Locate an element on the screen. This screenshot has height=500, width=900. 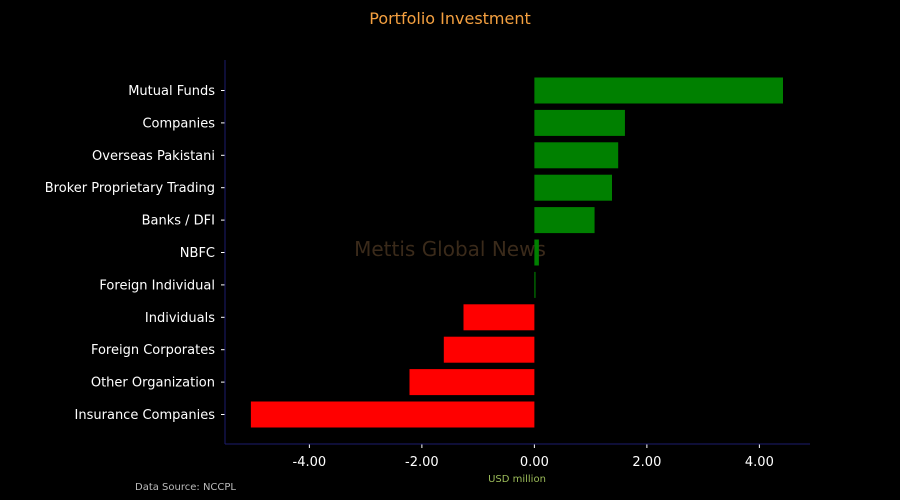
x-ticks-group: -4.00 -2.00 0.00 2.00 4.00 is located at coordinates (533, 457).